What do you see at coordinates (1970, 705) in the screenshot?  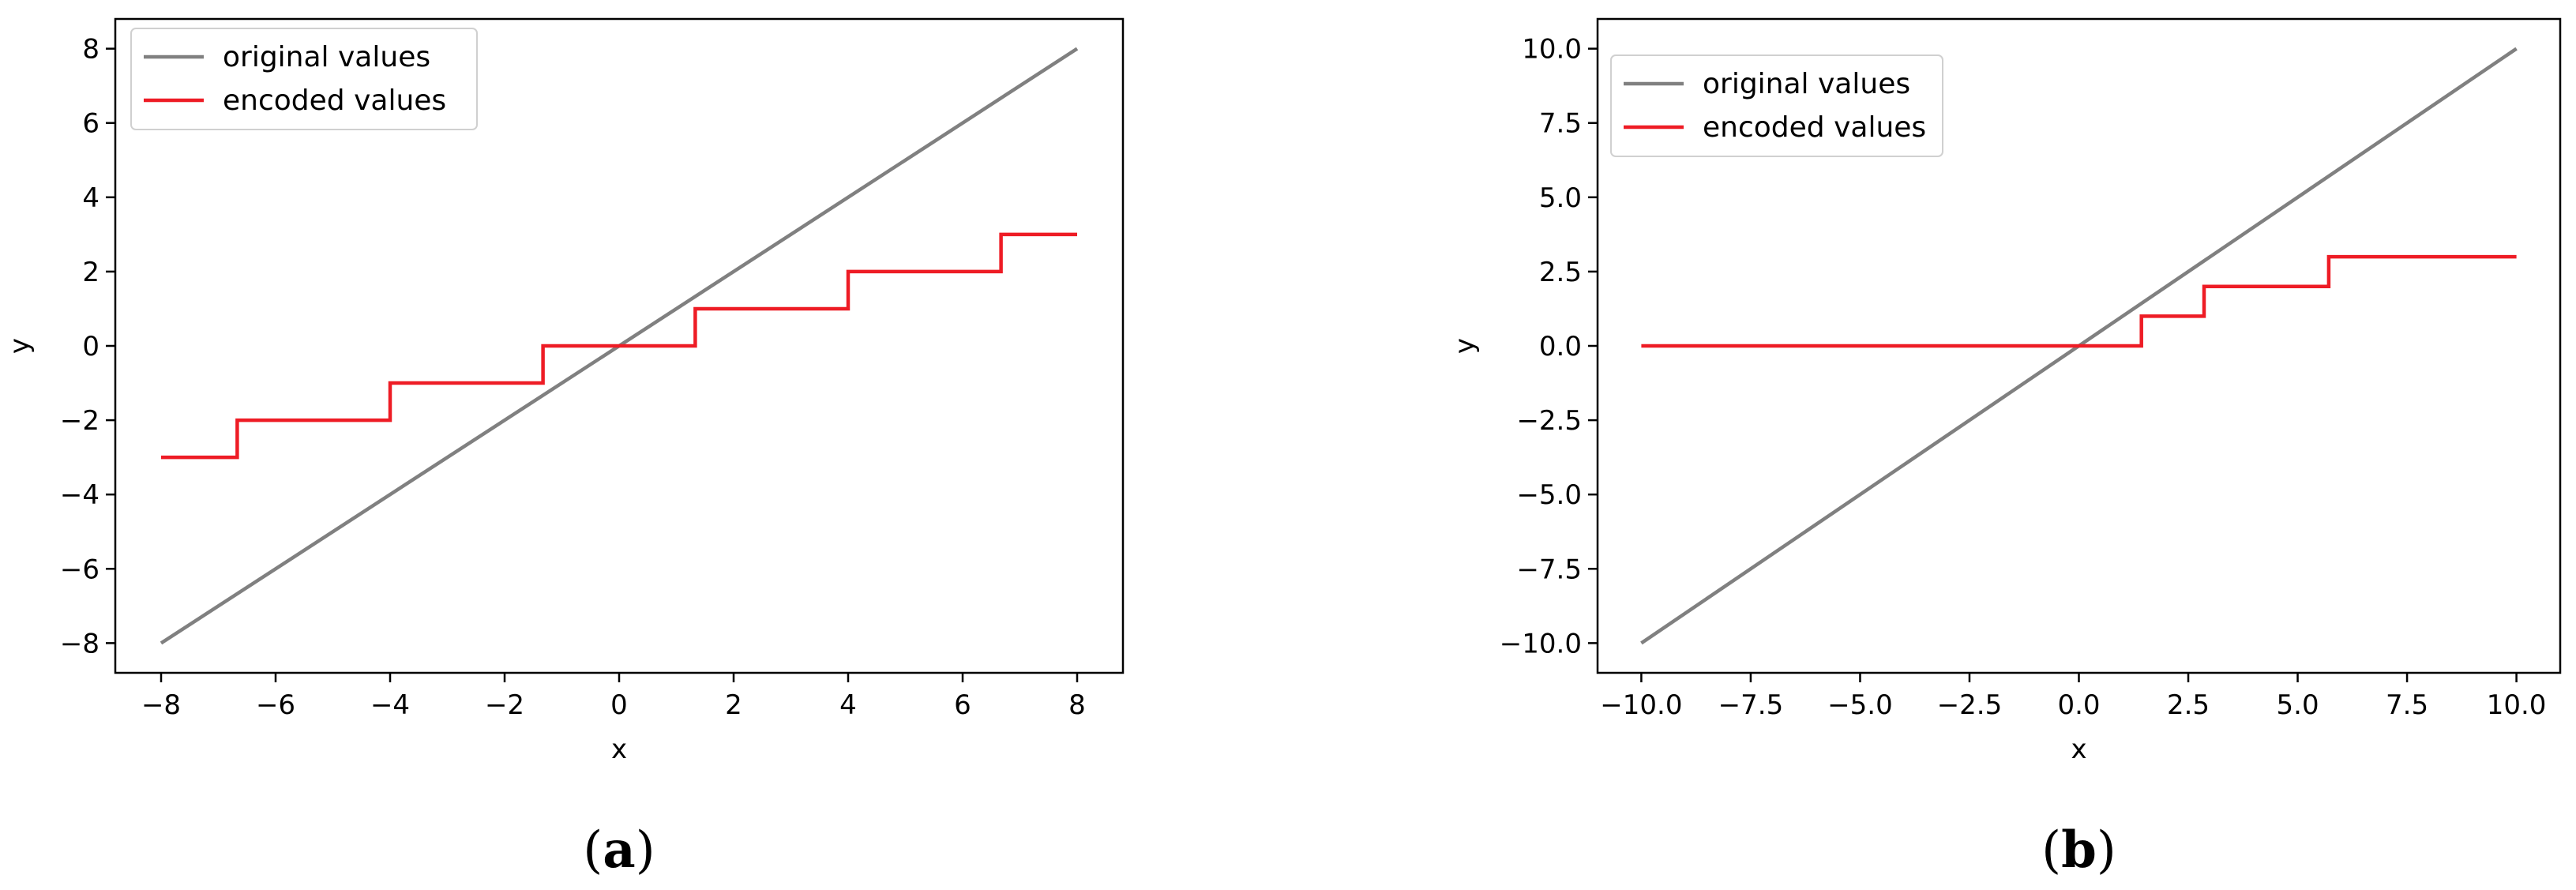 I see `x-tick-label: −2.5` at bounding box center [1970, 705].